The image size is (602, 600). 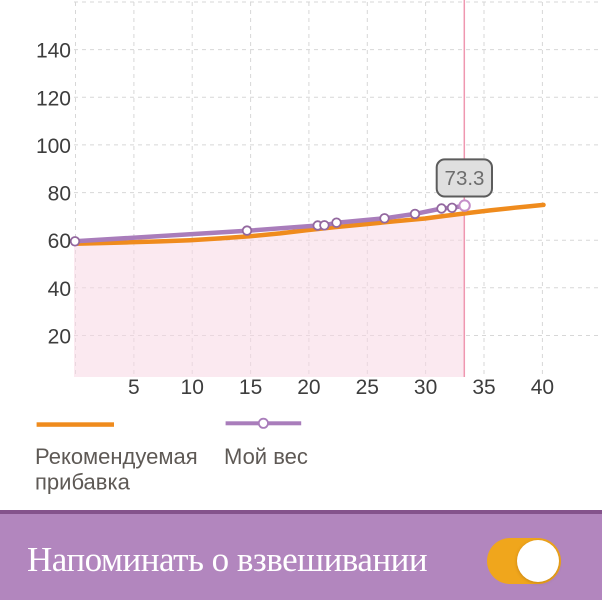 I want to click on svg-text: 15, so click(x=250, y=387).